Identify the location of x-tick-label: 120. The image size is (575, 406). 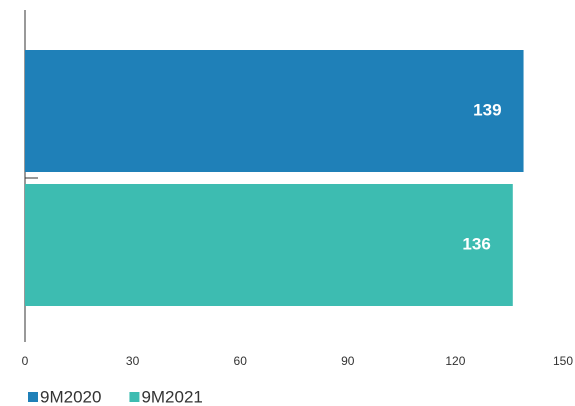
(455, 361).